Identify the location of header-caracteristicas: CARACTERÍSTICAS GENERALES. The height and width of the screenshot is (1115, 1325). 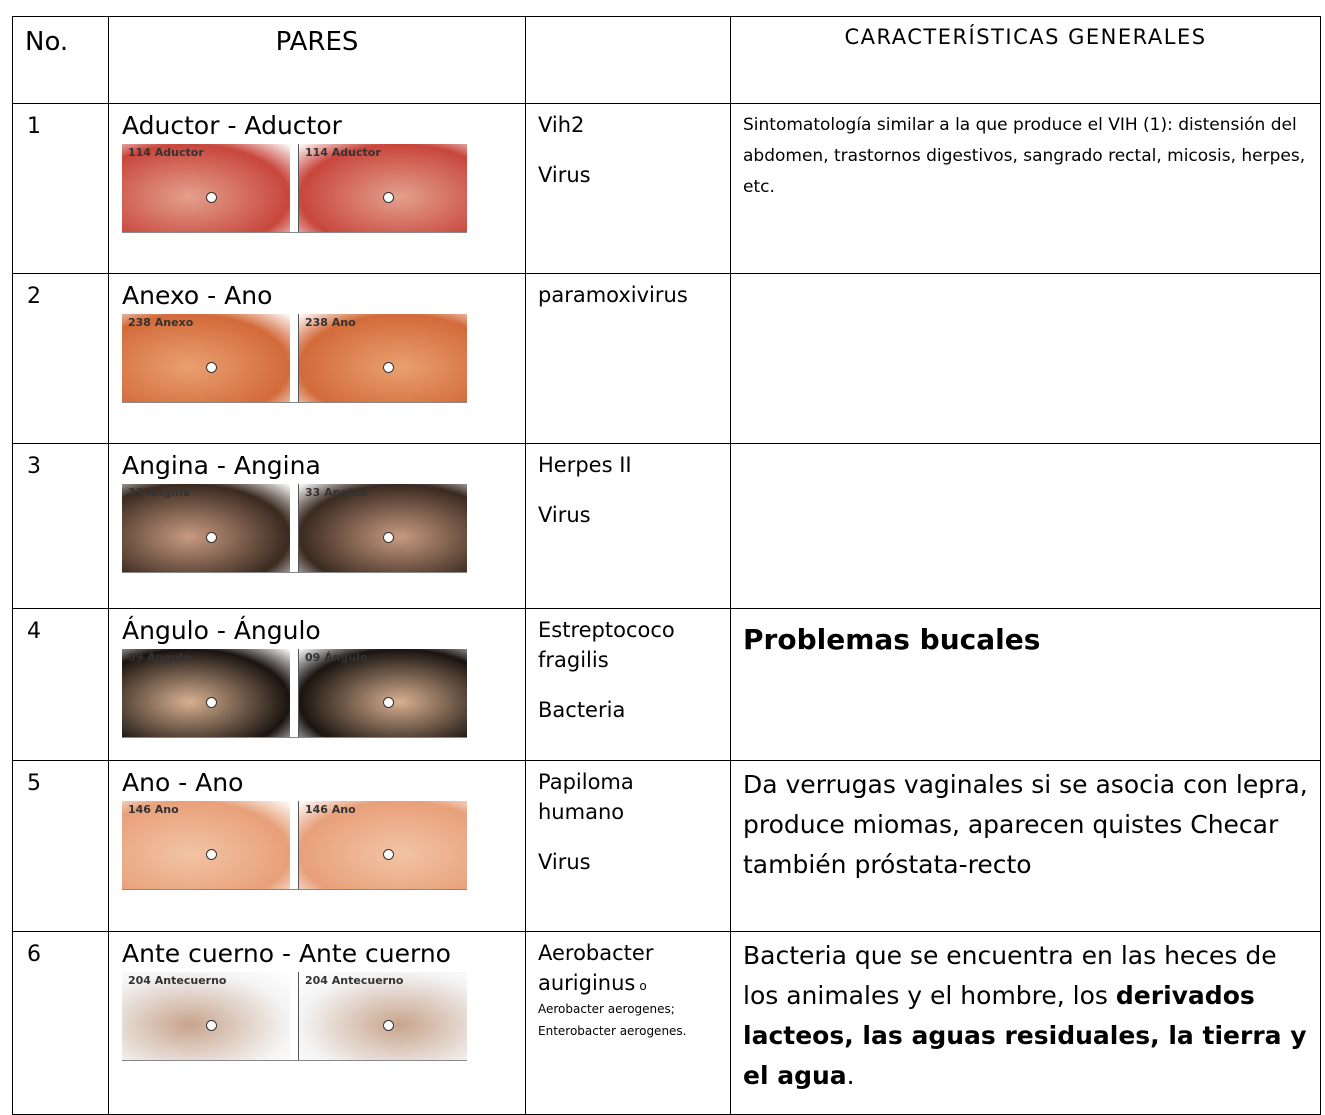
(1025, 60).